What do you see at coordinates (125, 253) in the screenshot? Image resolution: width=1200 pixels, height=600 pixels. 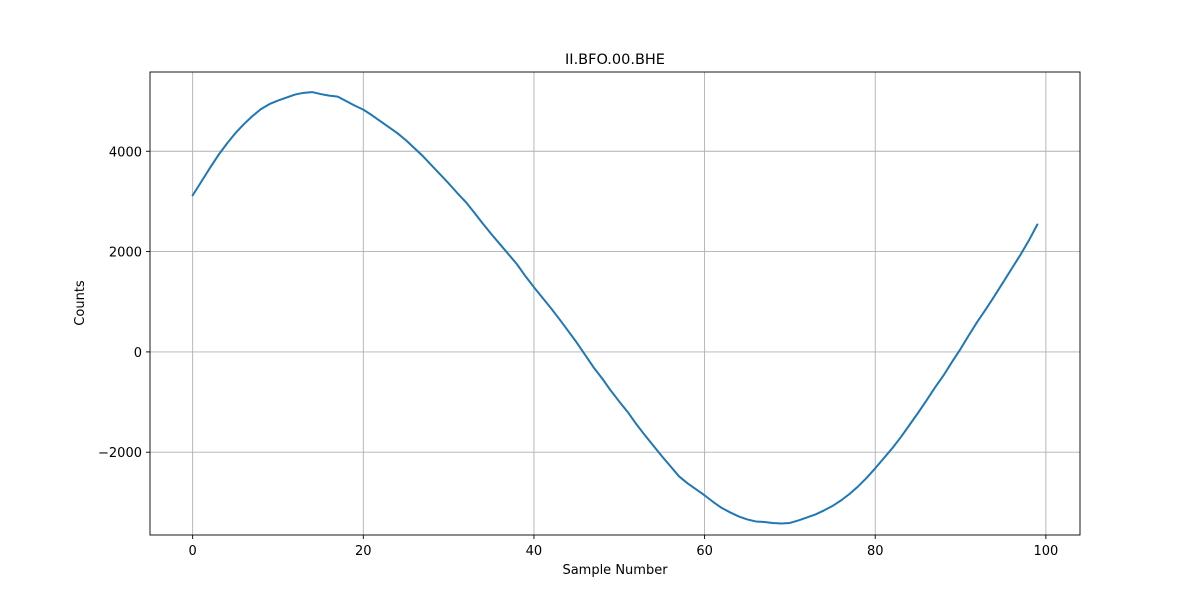 I see `y-tick-label: 2000` at bounding box center [125, 253].